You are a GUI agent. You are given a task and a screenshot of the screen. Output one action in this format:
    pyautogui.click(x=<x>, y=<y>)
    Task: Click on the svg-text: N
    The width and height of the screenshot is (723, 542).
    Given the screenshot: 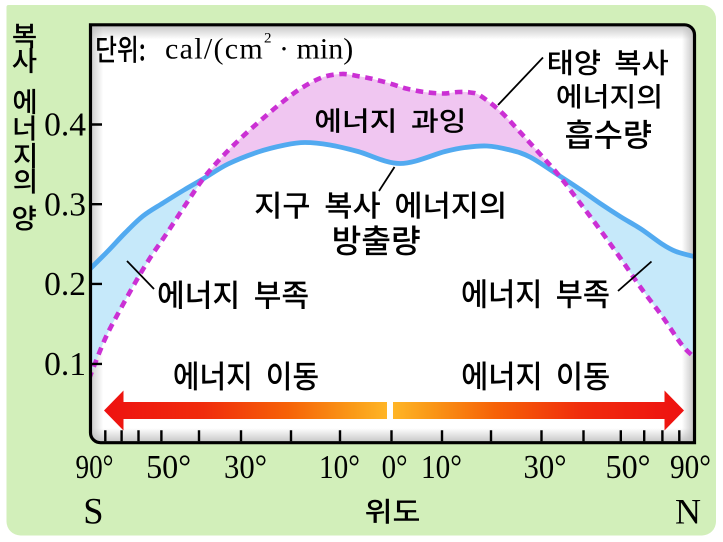 What is the action you would take?
    pyautogui.click(x=688, y=512)
    